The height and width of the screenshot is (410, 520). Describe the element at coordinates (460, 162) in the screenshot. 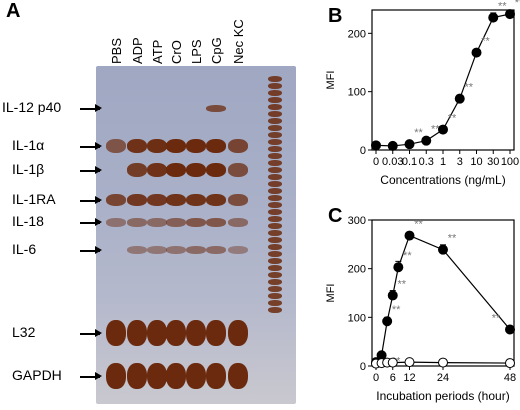

I see `x-tick-label: 3` at that location.